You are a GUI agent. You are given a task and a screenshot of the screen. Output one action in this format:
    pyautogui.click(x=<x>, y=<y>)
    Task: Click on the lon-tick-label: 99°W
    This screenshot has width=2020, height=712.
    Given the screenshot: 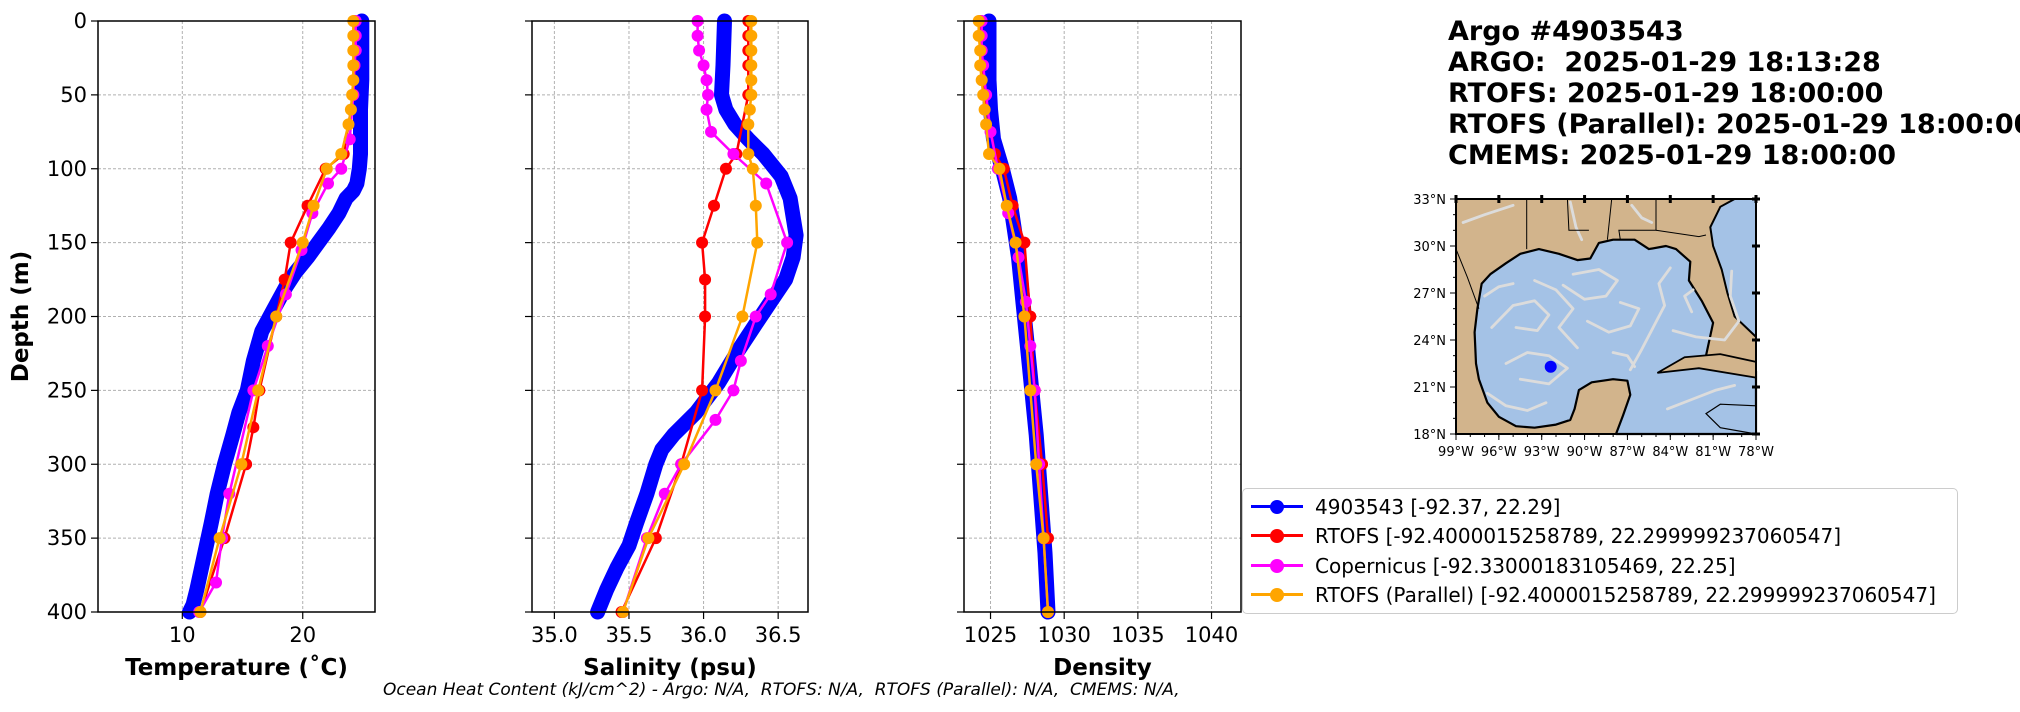 What is the action you would take?
    pyautogui.click(x=1456, y=452)
    